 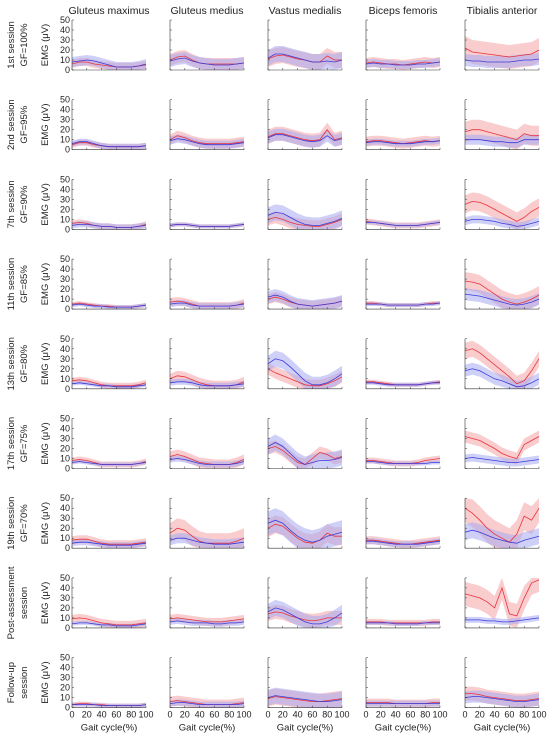 What do you see at coordinates (305, 728) in the screenshot?
I see `x-axis-label: Gait cycle(%)` at bounding box center [305, 728].